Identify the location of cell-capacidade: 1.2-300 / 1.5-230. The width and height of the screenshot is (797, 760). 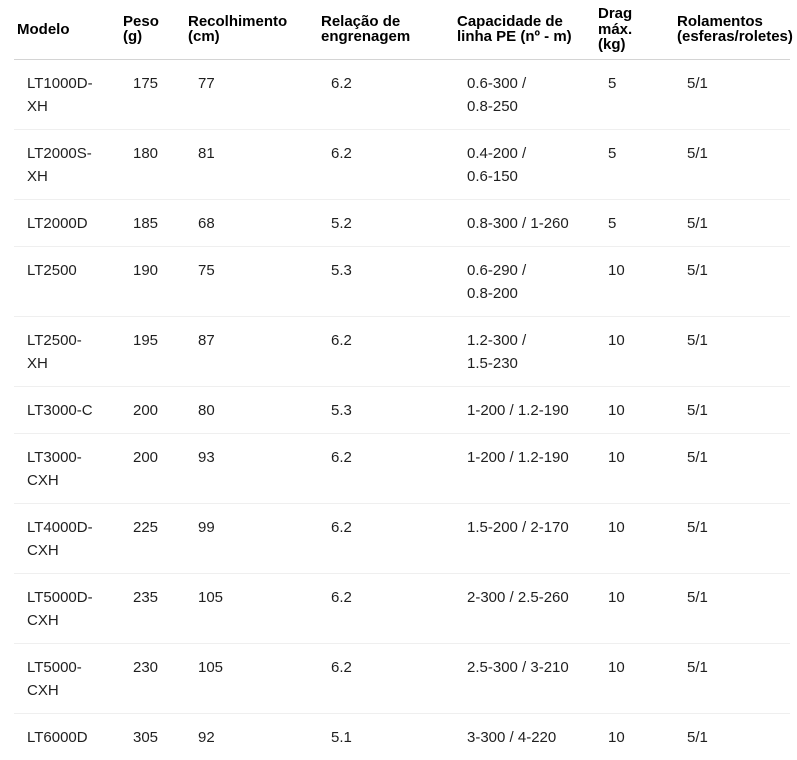
(524, 351).